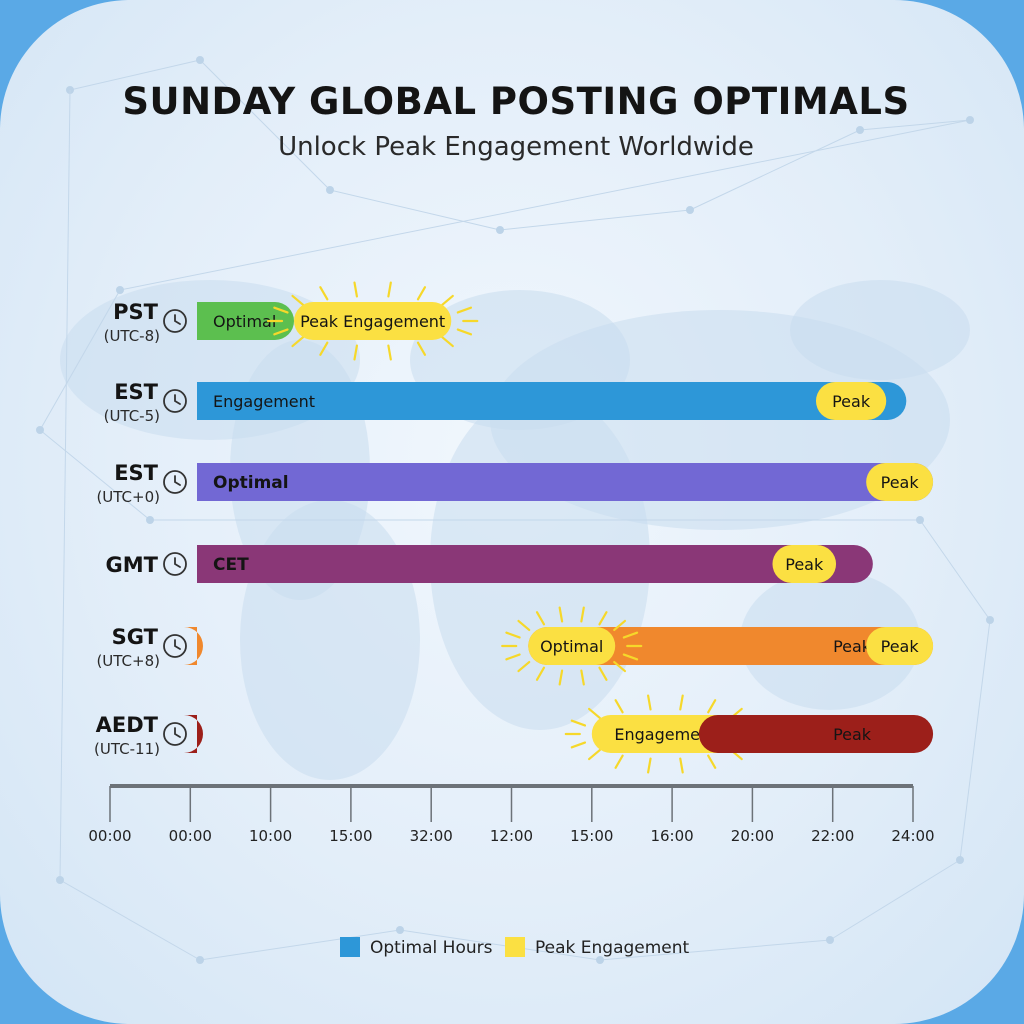  I want to click on legend-label: Optimal Hours, so click(431, 948).